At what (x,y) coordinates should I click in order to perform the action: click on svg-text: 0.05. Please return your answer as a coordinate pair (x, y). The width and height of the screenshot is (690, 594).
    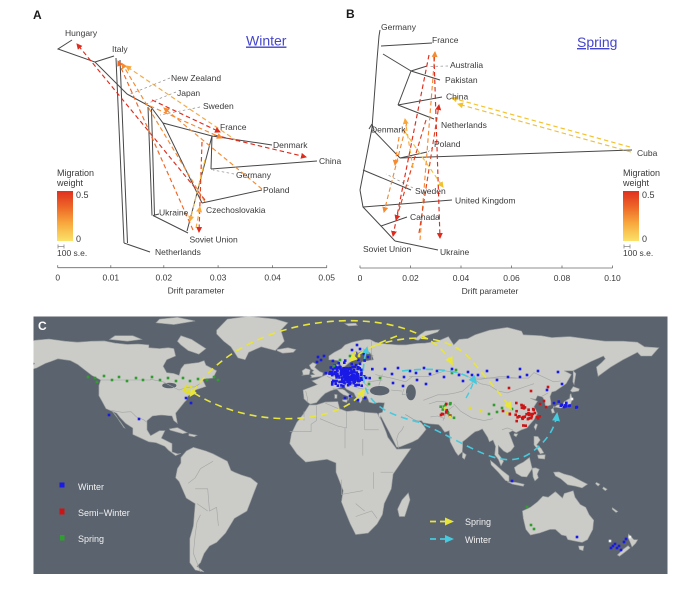
    Looking at the image, I should click on (326, 278).